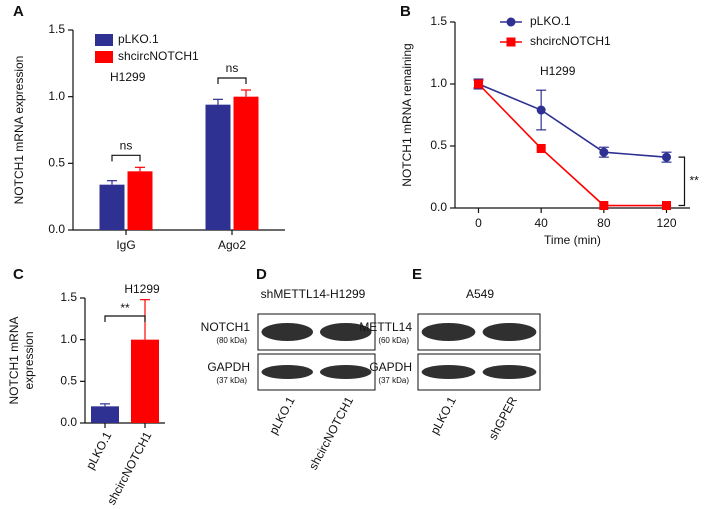 The height and width of the screenshot is (509, 709). What do you see at coordinates (231, 340) in the screenshot?
I see `row-size: (80 kDa)` at bounding box center [231, 340].